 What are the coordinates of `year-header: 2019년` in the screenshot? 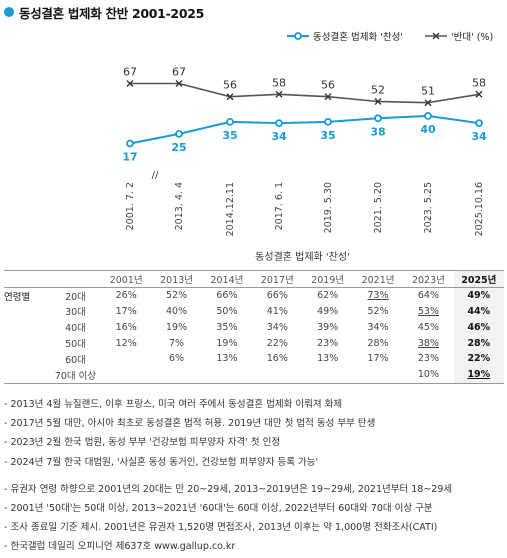 It's located at (327, 279).